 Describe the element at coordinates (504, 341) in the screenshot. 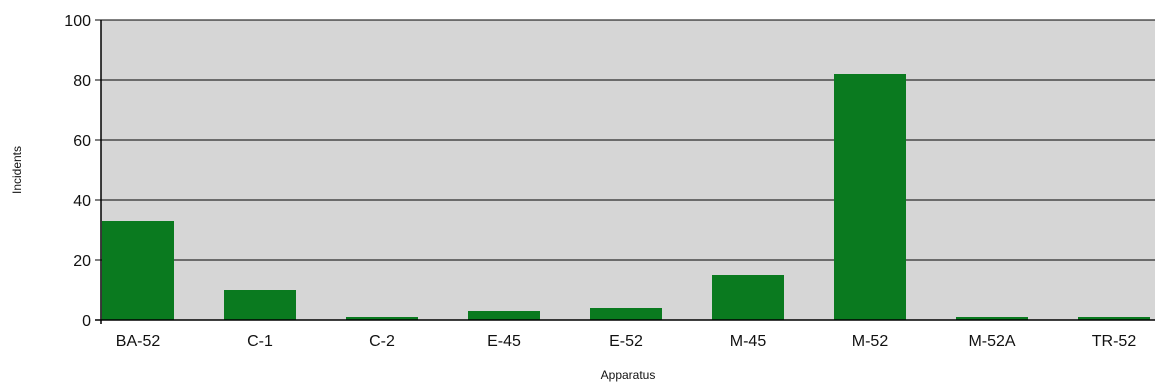

I see `x-tick-label: E-45` at that location.